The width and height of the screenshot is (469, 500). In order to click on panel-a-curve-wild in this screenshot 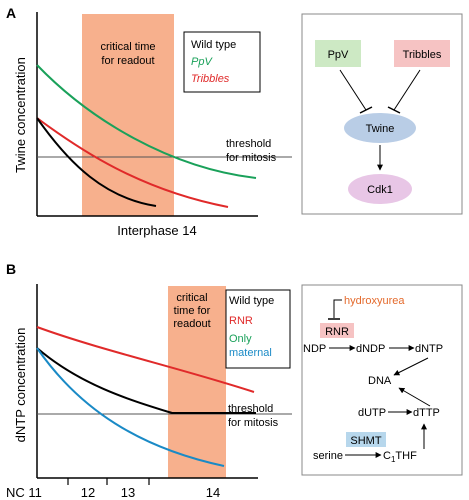, I will do `click(96, 162)`.